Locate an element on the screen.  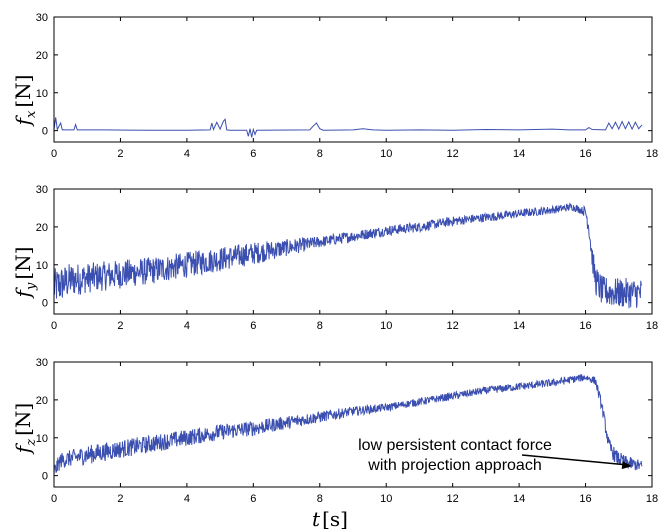
x-axis-label: t [s] is located at coordinates (330, 518).